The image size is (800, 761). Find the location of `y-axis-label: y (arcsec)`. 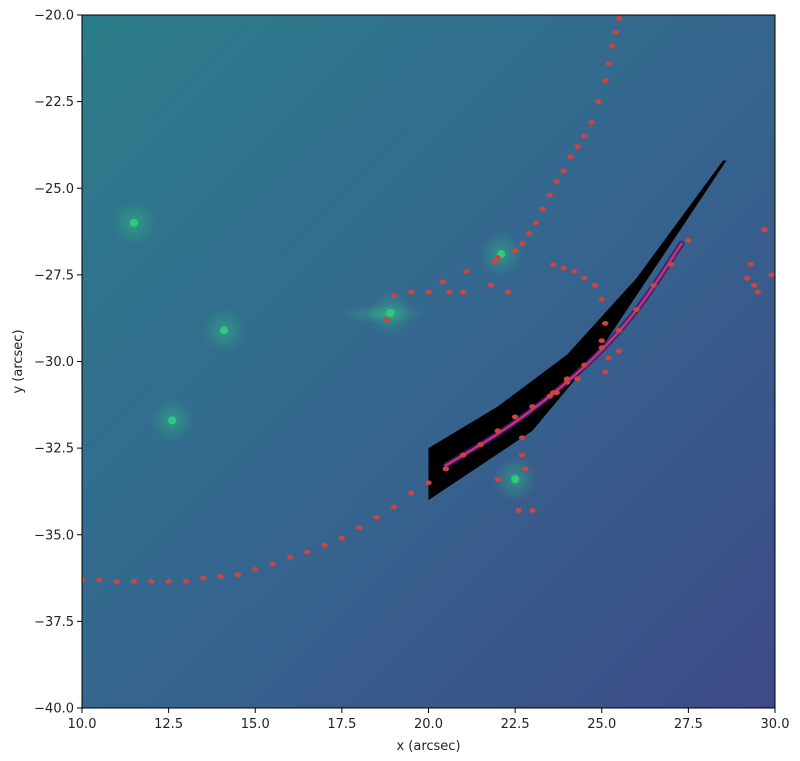

y-axis-label: y (arcsec) is located at coordinates (18, 361).